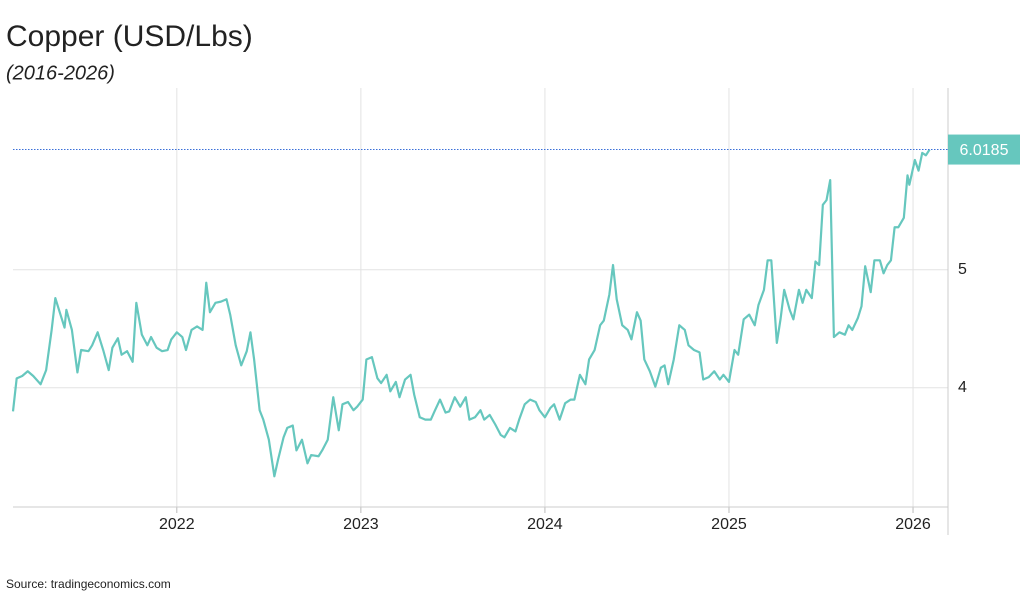 Image resolution: width=1024 pixels, height=599 pixels. I want to click on x-tick-label: 2026, so click(913, 524).